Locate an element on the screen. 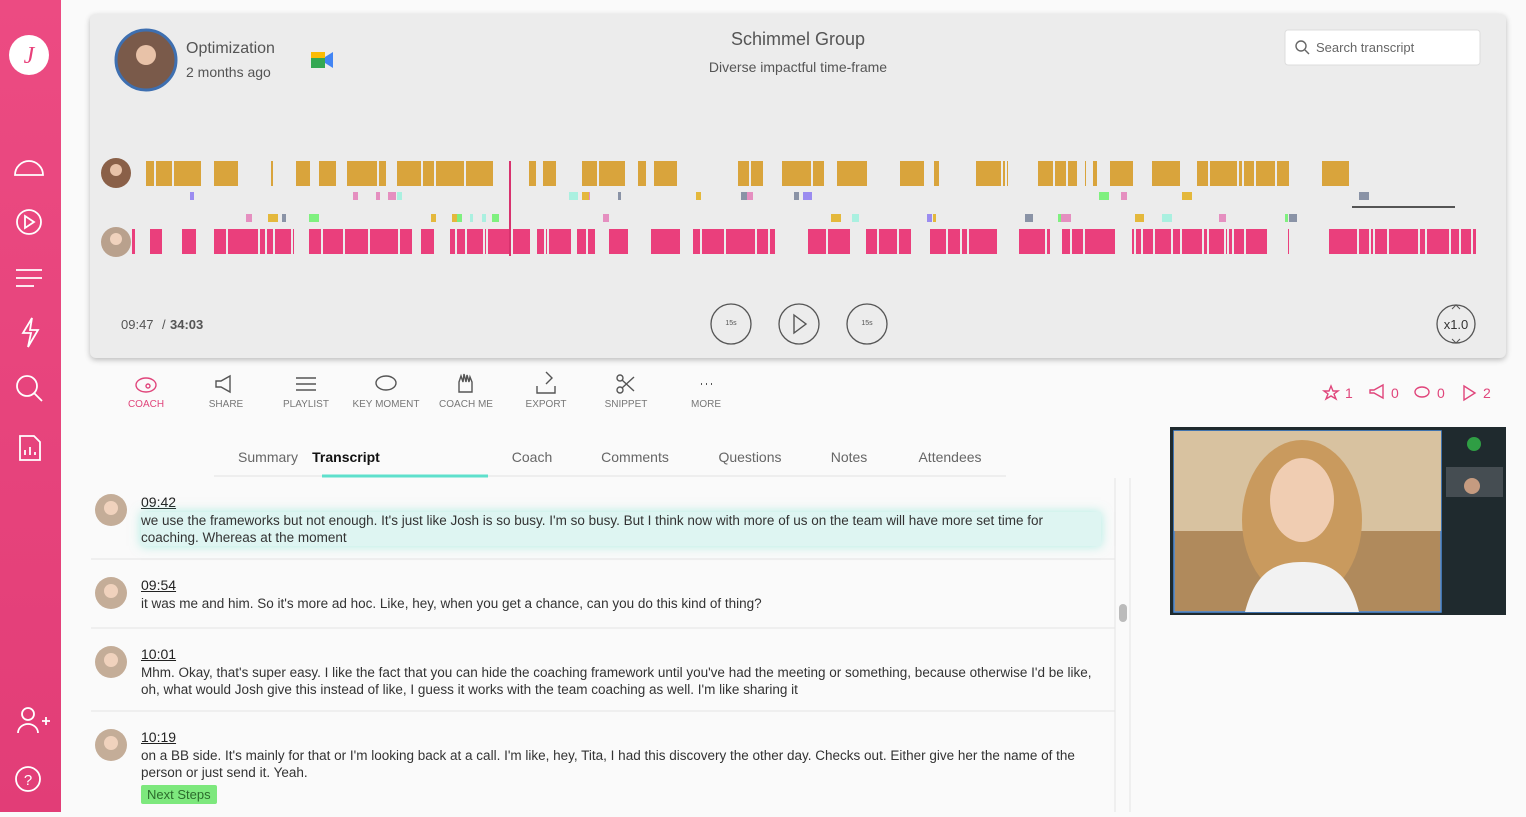  search-box is located at coordinates (1382, 47).